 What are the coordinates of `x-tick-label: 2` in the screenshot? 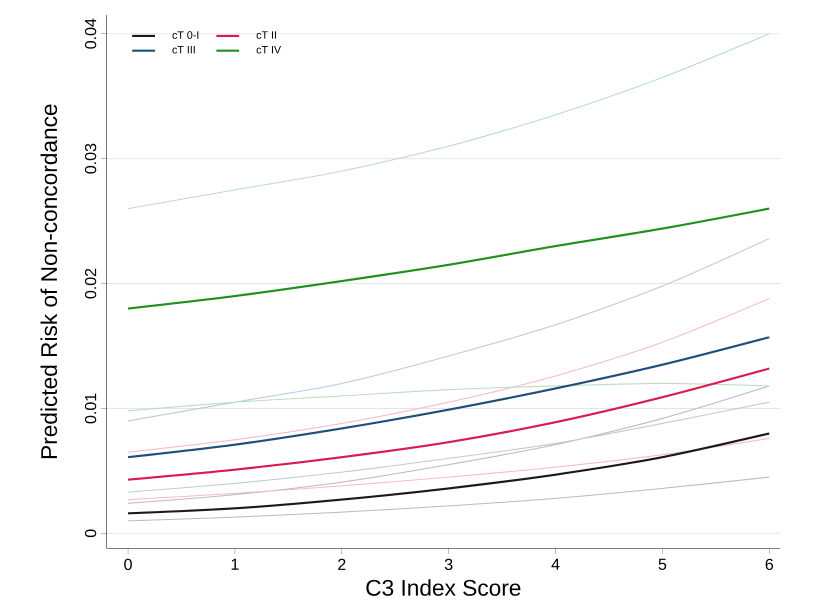 It's located at (342, 564).